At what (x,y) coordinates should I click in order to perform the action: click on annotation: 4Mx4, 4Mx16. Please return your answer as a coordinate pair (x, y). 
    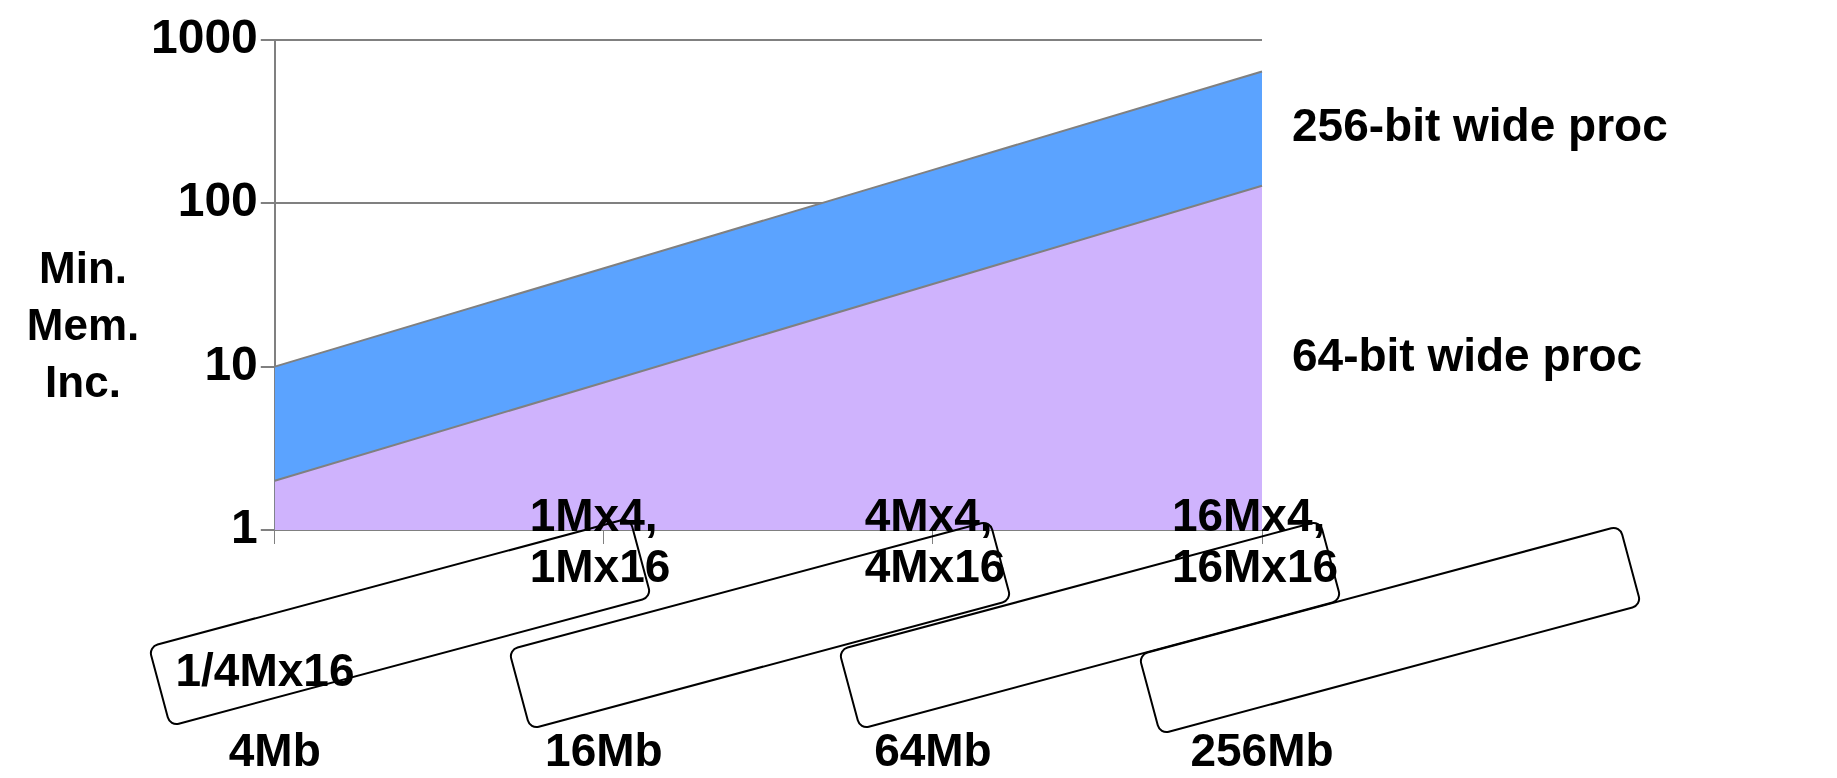
    Looking at the image, I should click on (935, 540).